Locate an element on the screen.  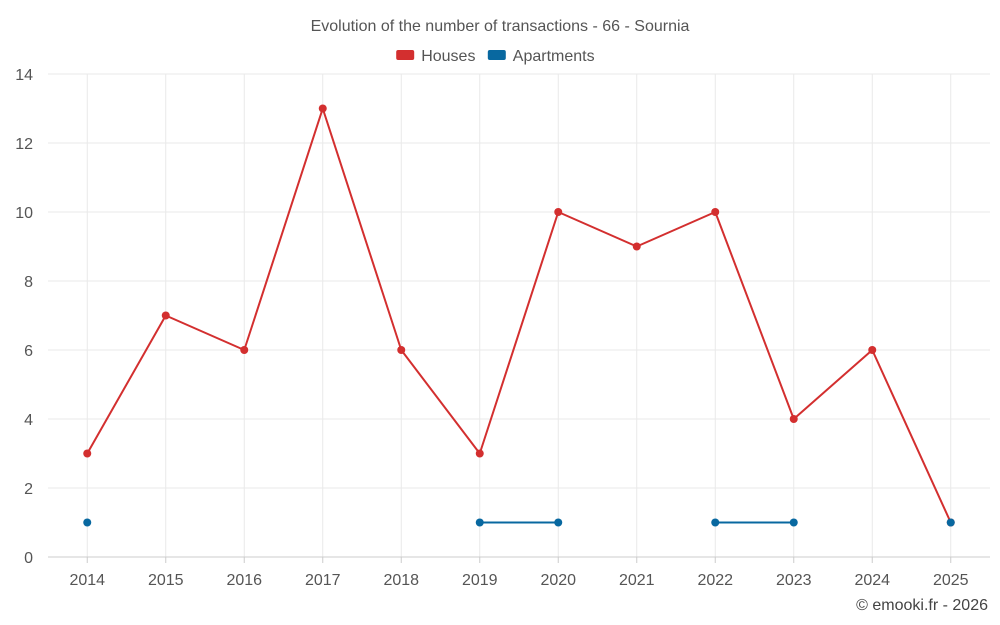
y-tick-label: 6 is located at coordinates (28, 351).